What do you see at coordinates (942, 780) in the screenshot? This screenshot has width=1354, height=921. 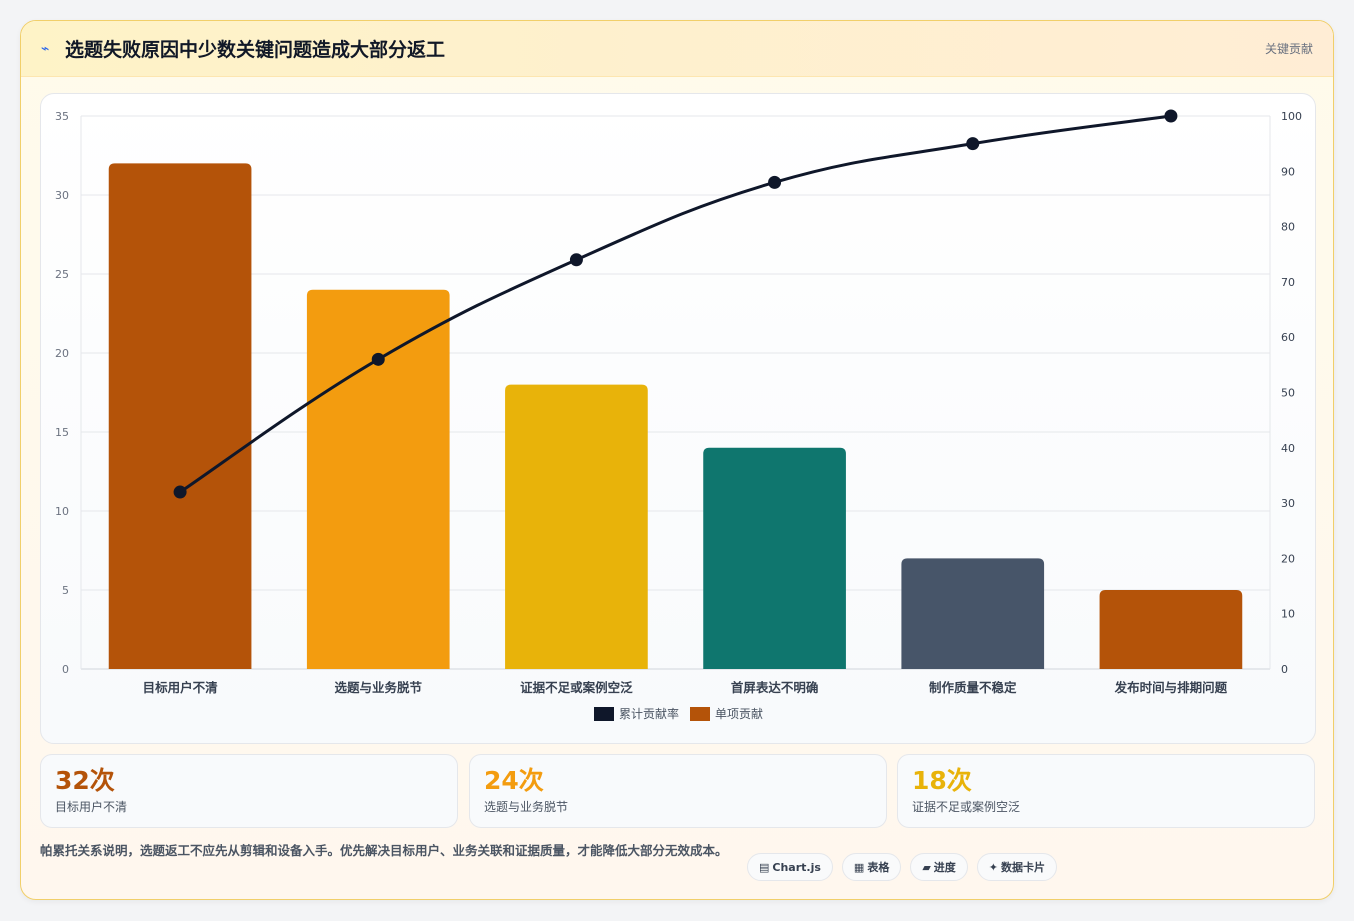 I see `stat-value: 18次` at bounding box center [942, 780].